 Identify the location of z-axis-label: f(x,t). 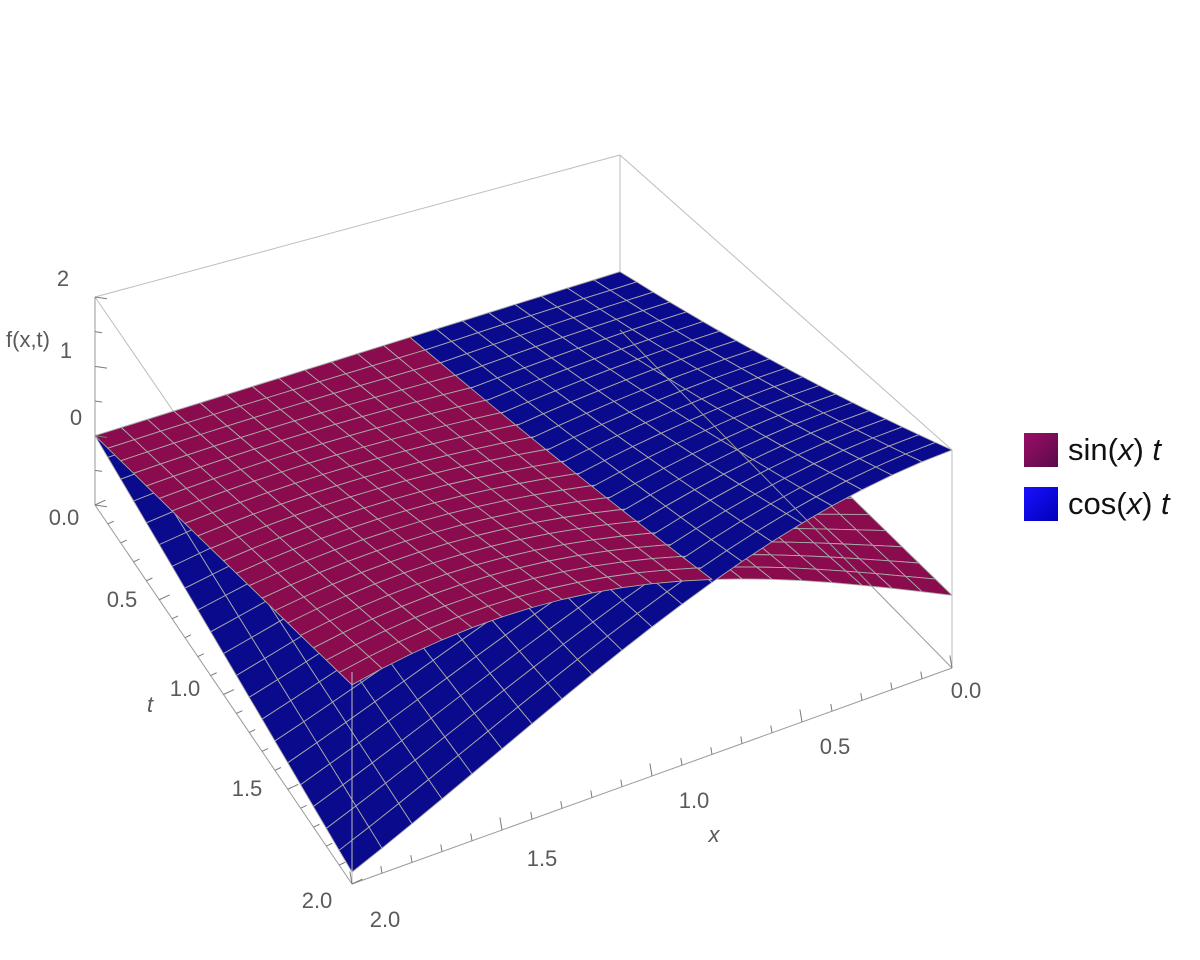
(28, 339).